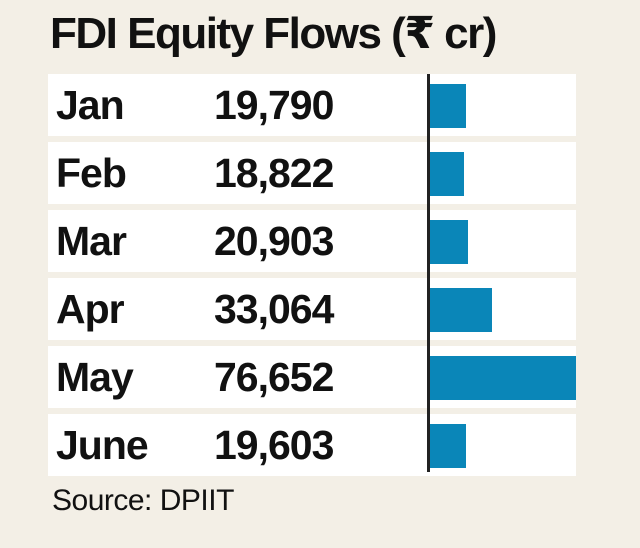 Image resolution: width=640 pixels, height=548 pixels. I want to click on row-apr: Apr 33,064, so click(312, 309).